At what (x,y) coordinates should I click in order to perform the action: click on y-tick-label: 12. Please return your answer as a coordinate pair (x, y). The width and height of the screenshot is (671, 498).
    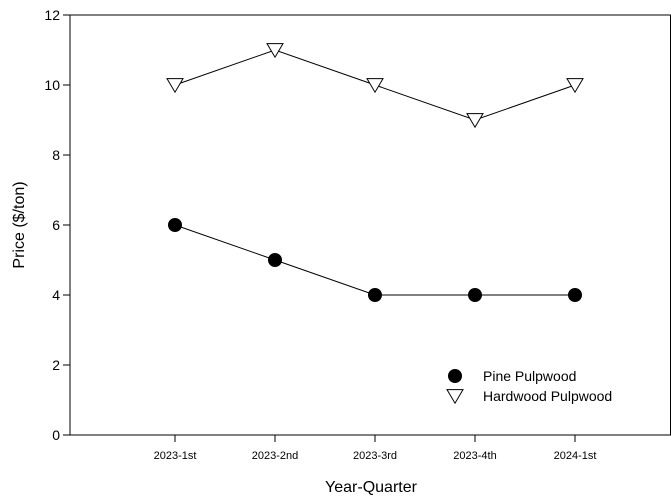
    Looking at the image, I should click on (52, 15).